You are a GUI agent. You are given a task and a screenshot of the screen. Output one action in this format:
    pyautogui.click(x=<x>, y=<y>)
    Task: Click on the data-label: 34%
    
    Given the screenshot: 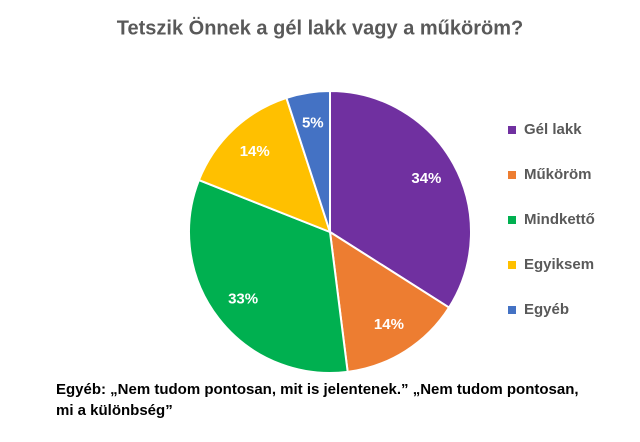 What is the action you would take?
    pyautogui.click(x=426, y=178)
    